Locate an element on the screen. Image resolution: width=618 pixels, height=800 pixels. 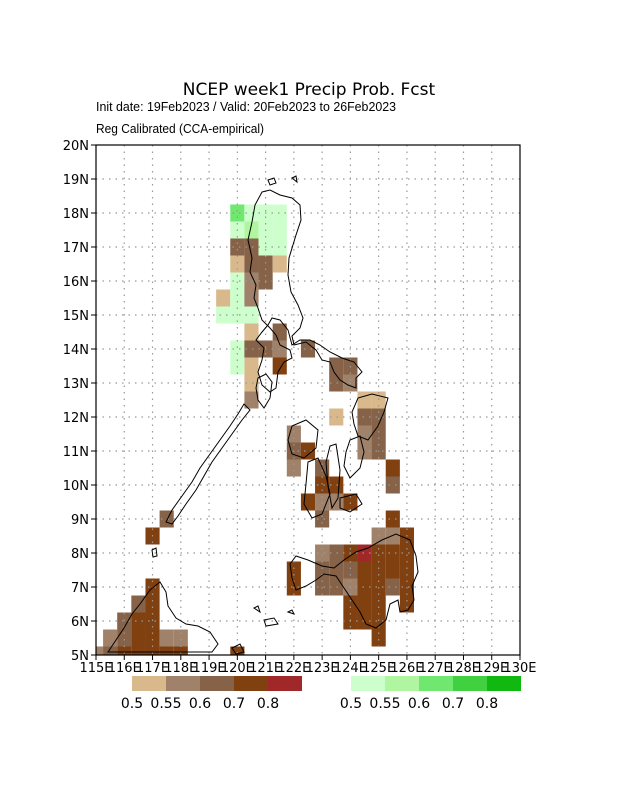
coastline-negros is located at coordinates (317, 488).